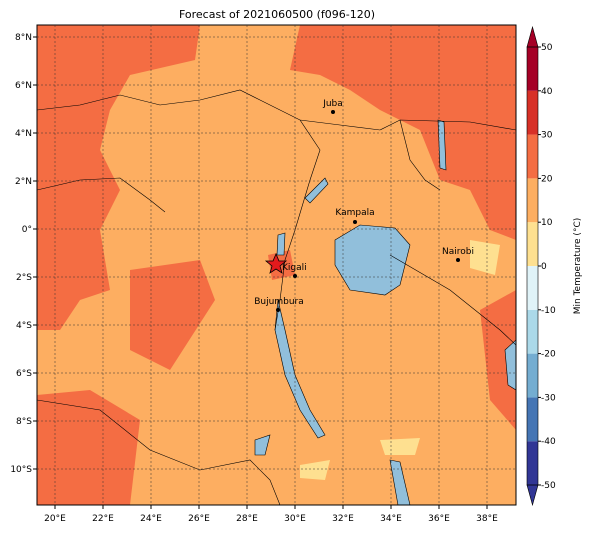 Image resolution: width=591 pixels, height=533 pixels. Describe the element at coordinates (547, 136) in the screenshot. I see `colorbar-tick-label: 30` at that location.